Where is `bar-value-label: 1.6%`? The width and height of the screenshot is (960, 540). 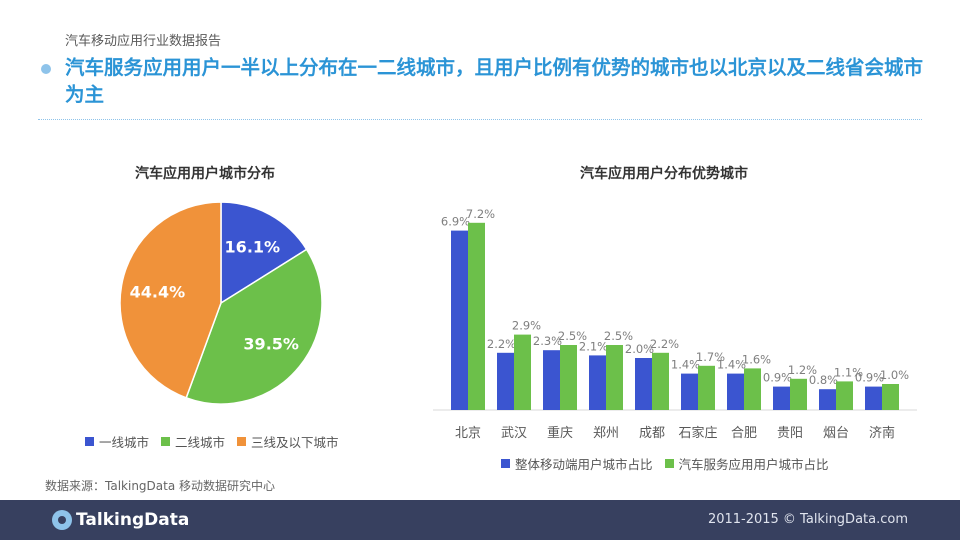
bar-value-label: 1.6% is located at coordinates (756, 359).